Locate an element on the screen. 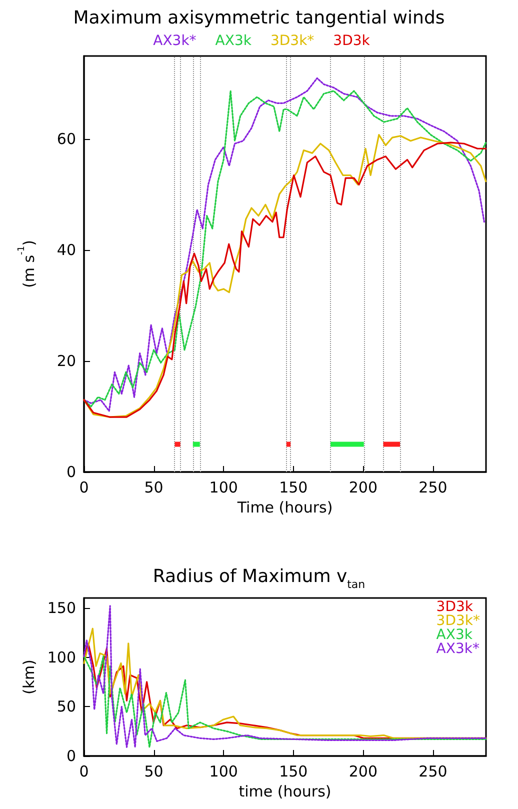 This screenshot has width=518, height=809. x-axis-title: time (hours) is located at coordinates (285, 791).